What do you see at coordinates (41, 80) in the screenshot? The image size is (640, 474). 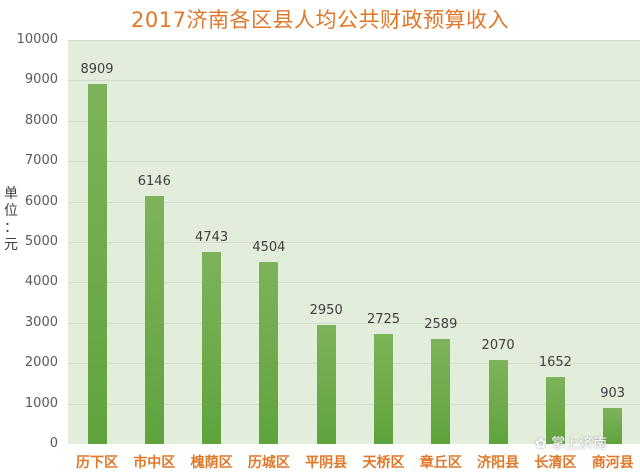 I see `y-tick-label: 9000` at bounding box center [41, 80].